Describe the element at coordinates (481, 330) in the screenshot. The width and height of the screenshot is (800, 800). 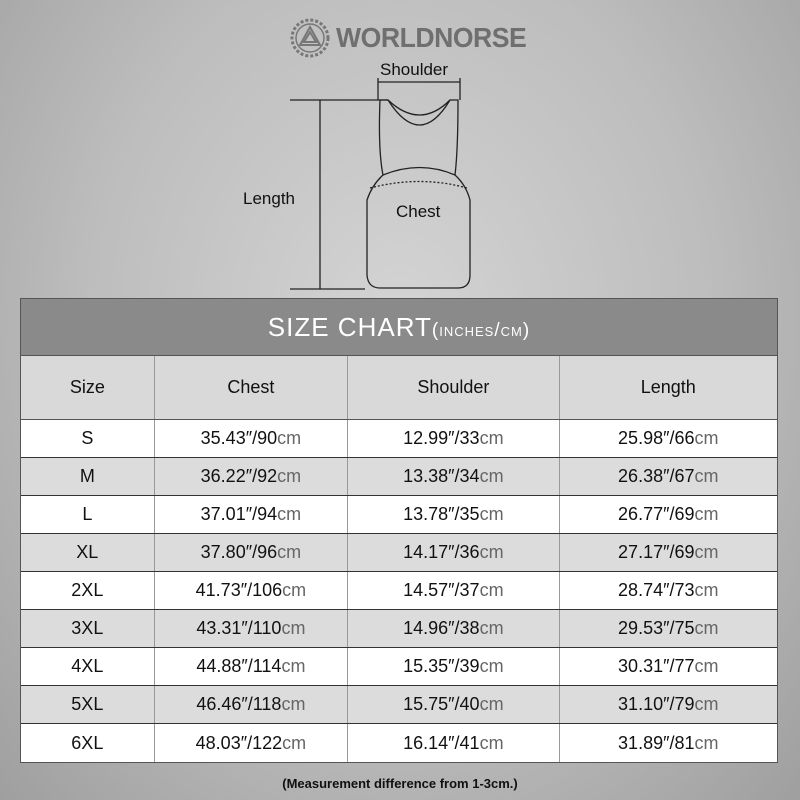
I see `title-units: (inches/cm)` at that location.